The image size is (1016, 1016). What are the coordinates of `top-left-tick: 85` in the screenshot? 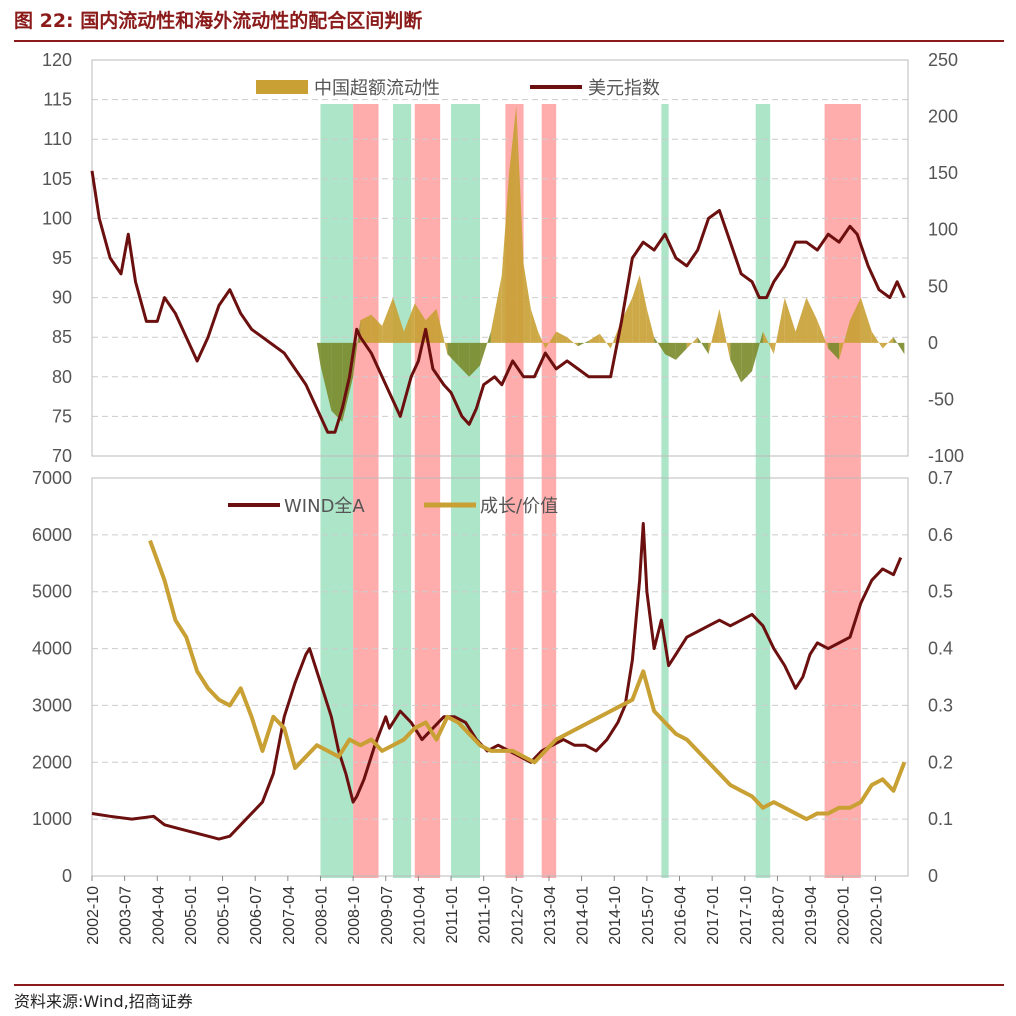 It's located at (62, 337).